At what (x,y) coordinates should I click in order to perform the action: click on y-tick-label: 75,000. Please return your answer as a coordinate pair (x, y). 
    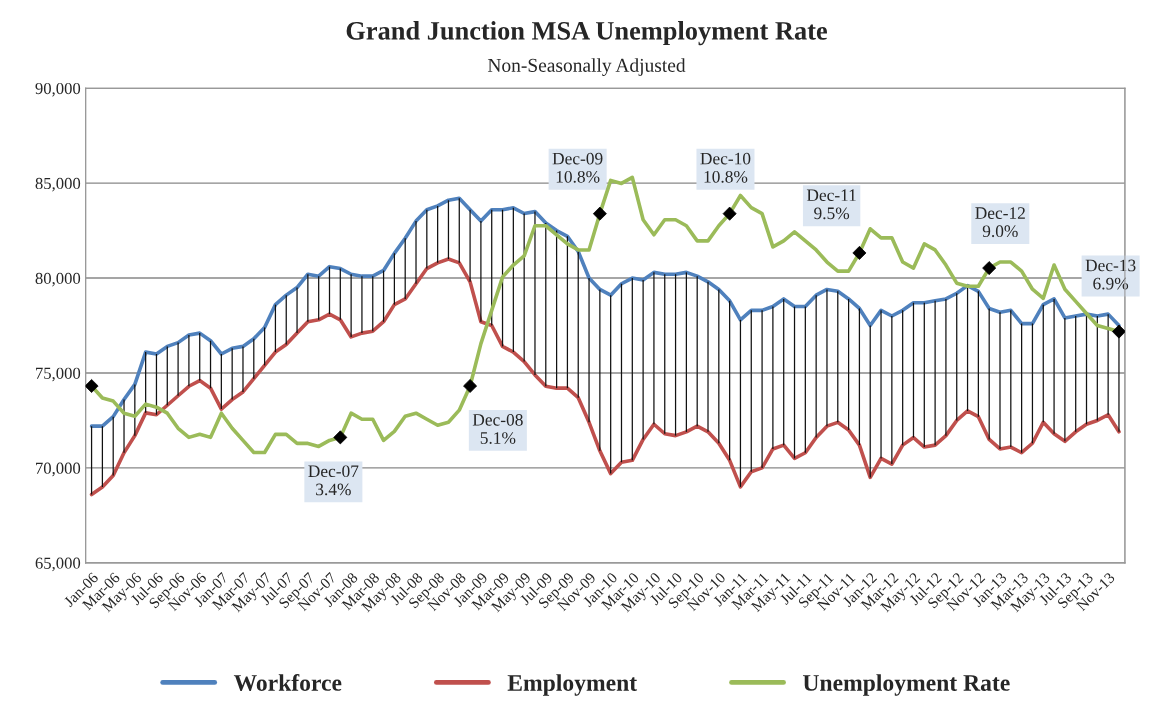
    Looking at the image, I should click on (58, 374).